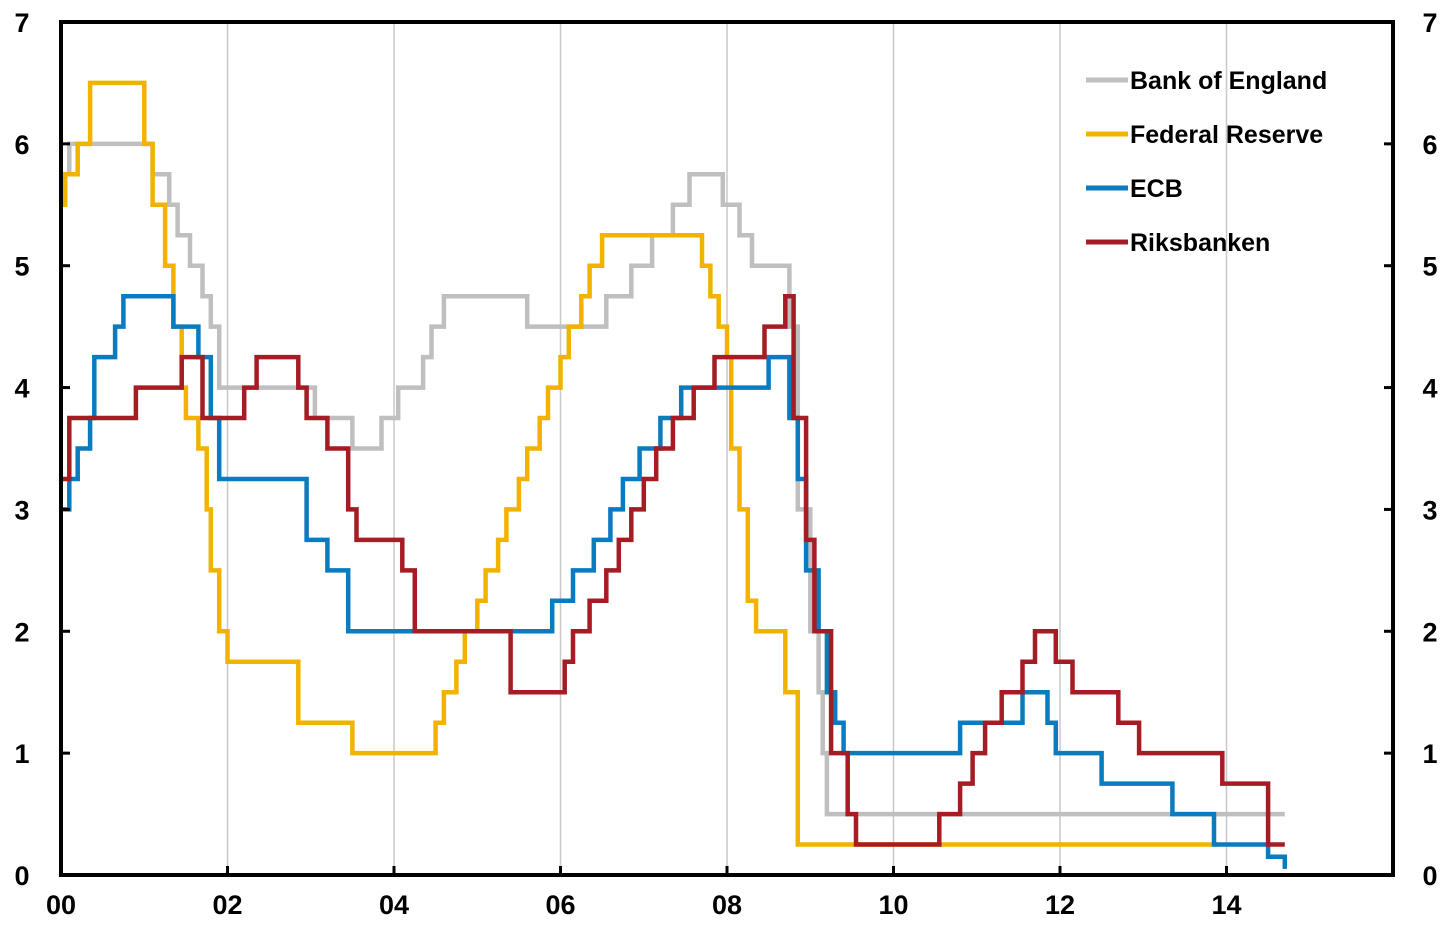  What do you see at coordinates (1156, 189) in the screenshot?
I see `legend-label-ecb: ECB` at bounding box center [1156, 189].